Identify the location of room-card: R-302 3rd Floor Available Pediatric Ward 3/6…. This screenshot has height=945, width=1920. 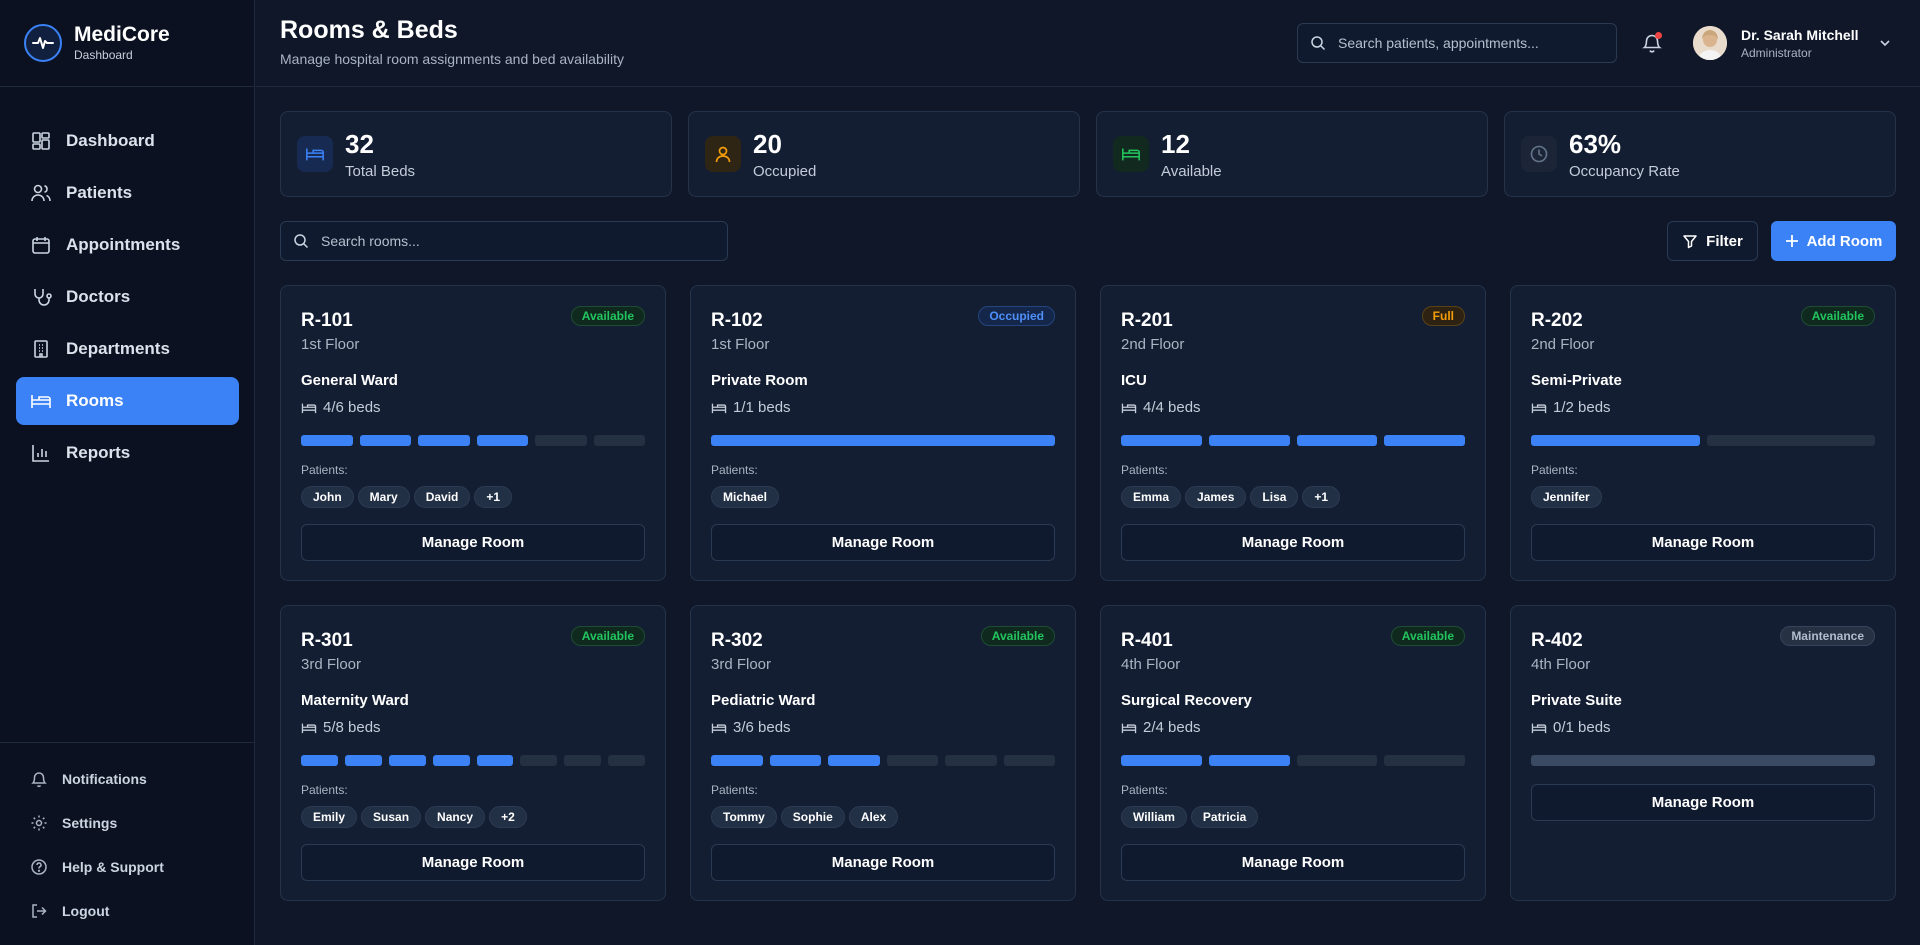
(883, 753).